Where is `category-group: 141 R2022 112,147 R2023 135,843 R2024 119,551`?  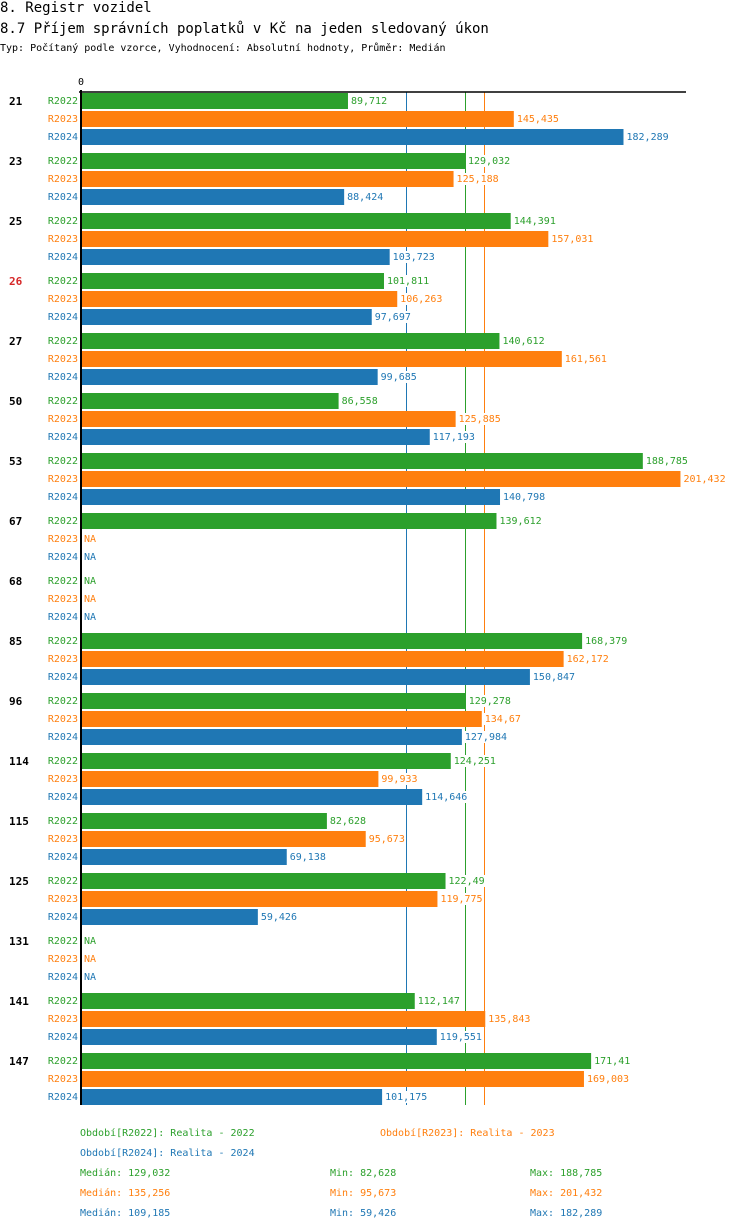 category-group: 141 R2022 112,147 R2023 135,843 R2024 119,551 is located at coordinates (270, 1019).